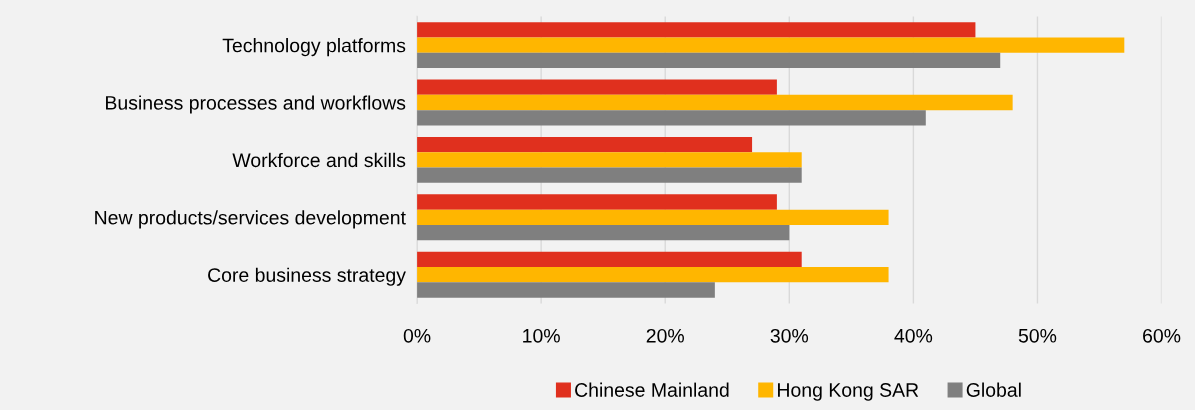 The width and height of the screenshot is (1195, 410). I want to click on legend-label: Chinese Mainland, so click(652, 389).